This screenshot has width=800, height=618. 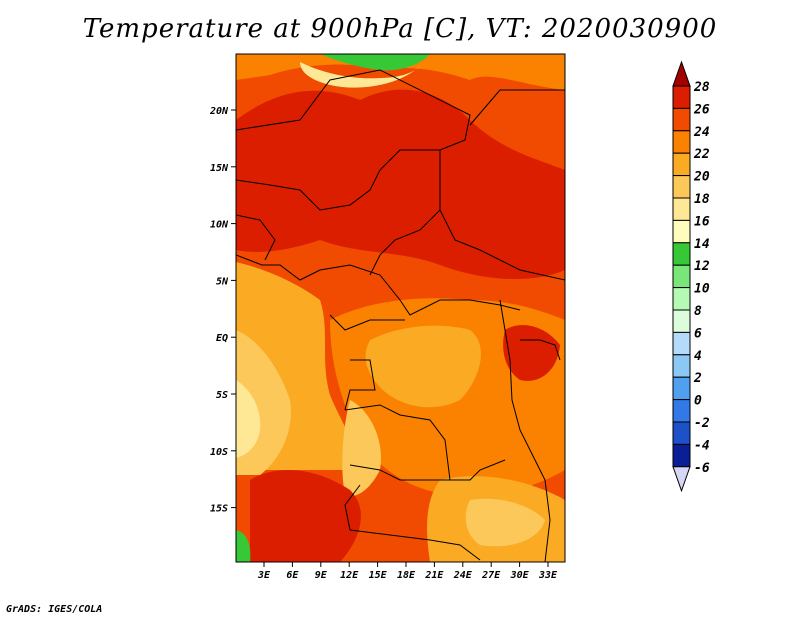 What do you see at coordinates (531, 353) in the screenshot?
I see `field-region-lakes` at bounding box center [531, 353].